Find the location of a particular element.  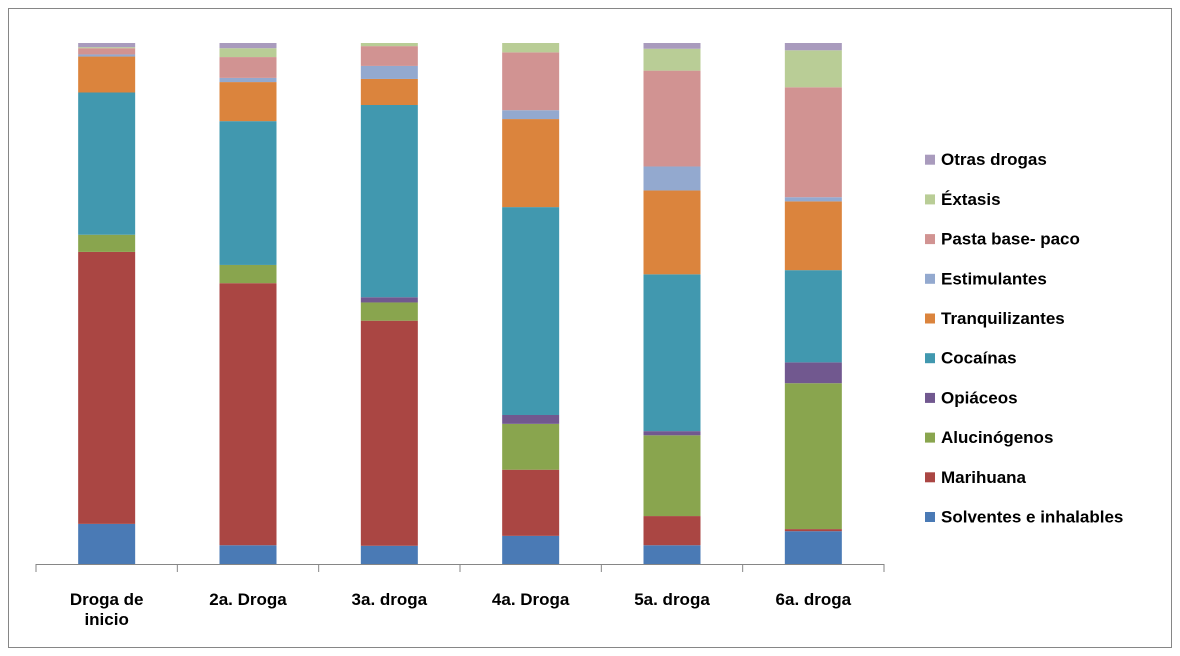

legend-label: Alucinógenos is located at coordinates (997, 437).